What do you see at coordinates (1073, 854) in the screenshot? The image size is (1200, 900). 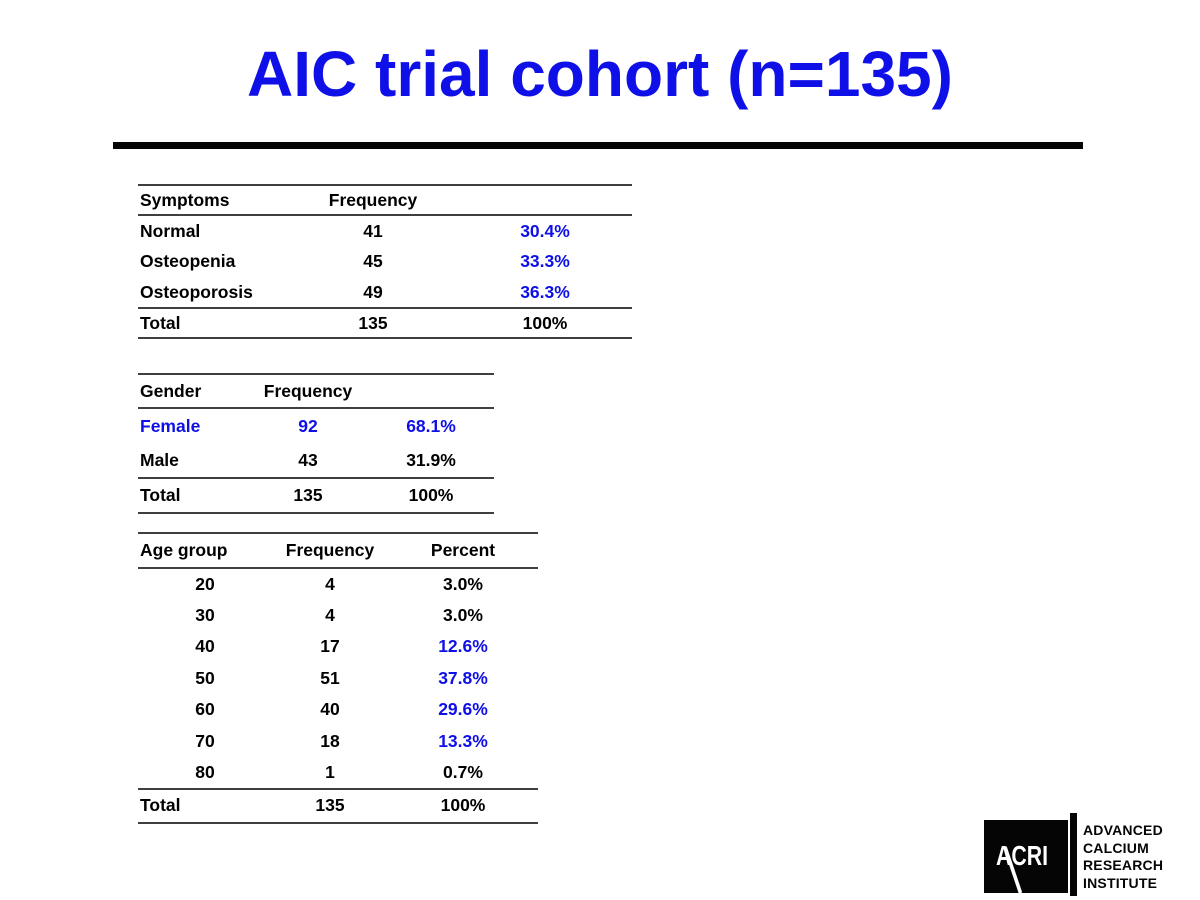 I see `logo-divider` at bounding box center [1073, 854].